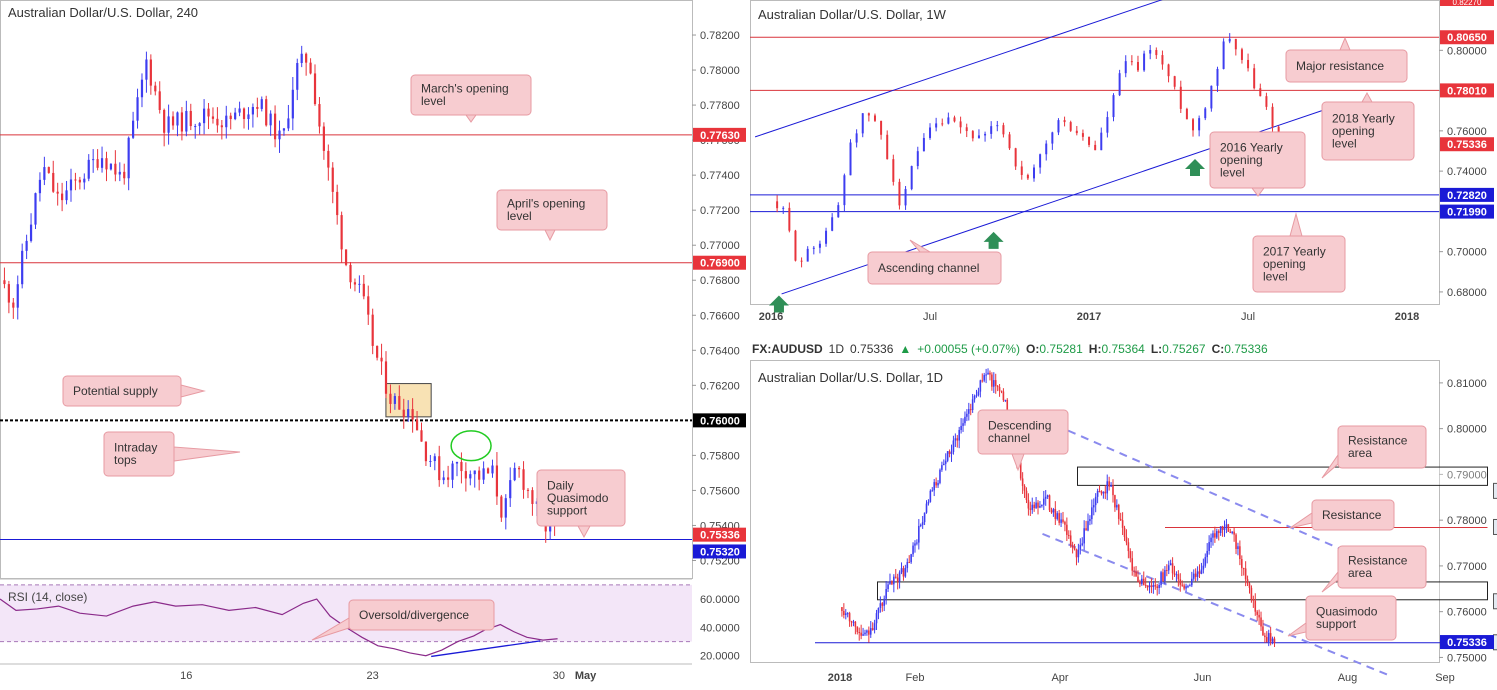 The width and height of the screenshot is (1497, 690). Describe the element at coordinates (1467, 642) in the screenshot. I see `d-price-tag-0-bg` at that location.